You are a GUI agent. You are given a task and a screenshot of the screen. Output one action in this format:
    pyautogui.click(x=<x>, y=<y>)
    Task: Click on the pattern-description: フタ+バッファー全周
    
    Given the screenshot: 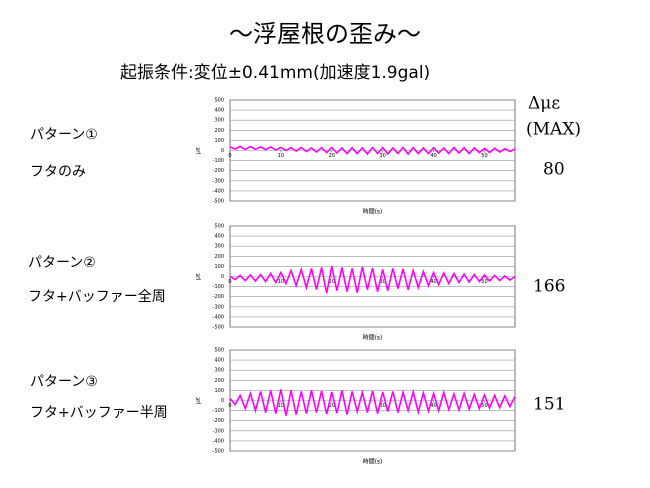 What is the action you would take?
    pyautogui.click(x=97, y=296)
    